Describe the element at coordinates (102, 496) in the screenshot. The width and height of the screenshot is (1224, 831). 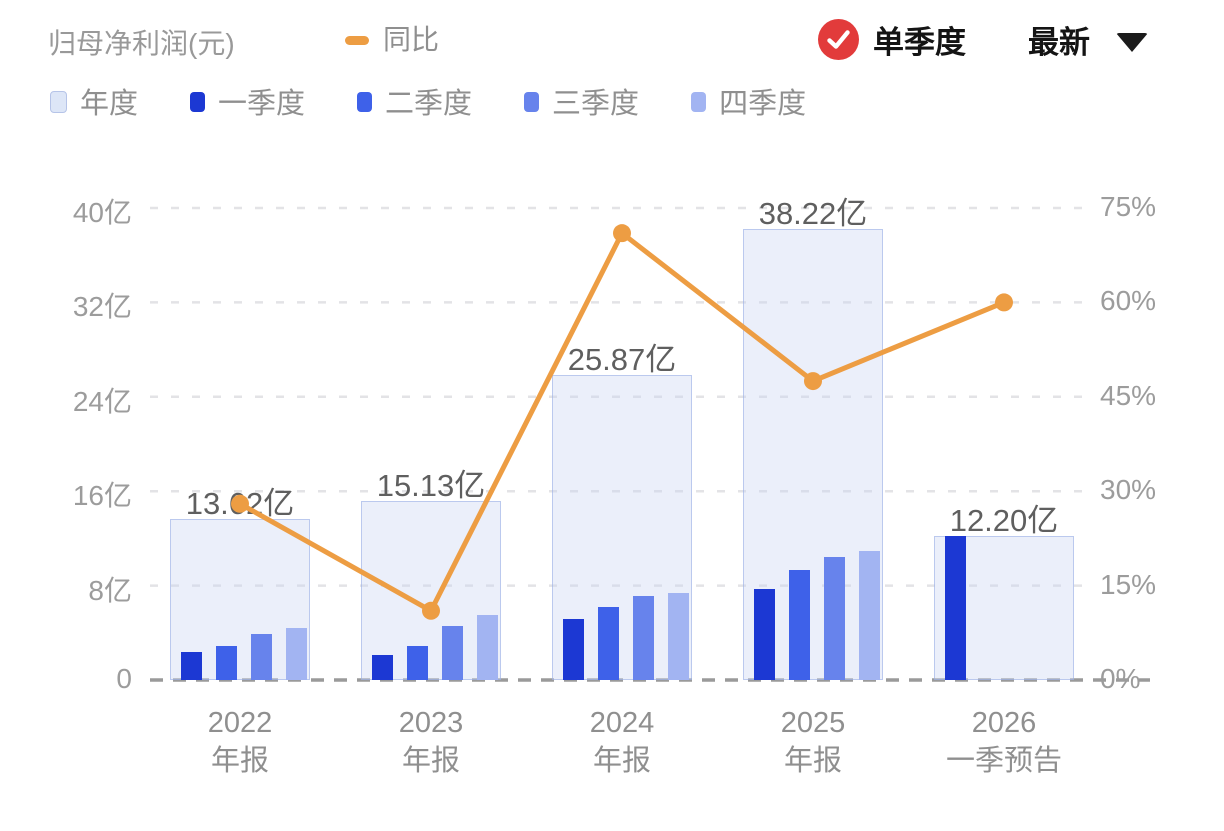
I see `y-axis-tick-left: 16亿` at that location.